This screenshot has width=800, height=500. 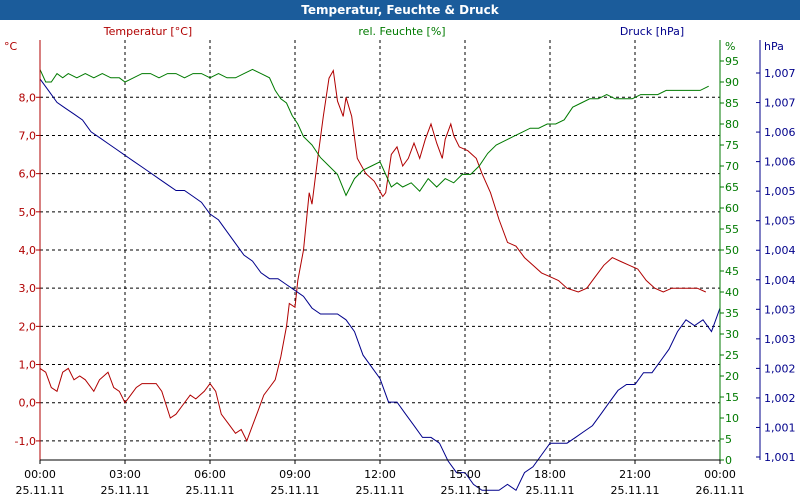 What do you see at coordinates (28, 403) in the screenshot?
I see `temperature-tick-label: 0,0` at bounding box center [28, 403].